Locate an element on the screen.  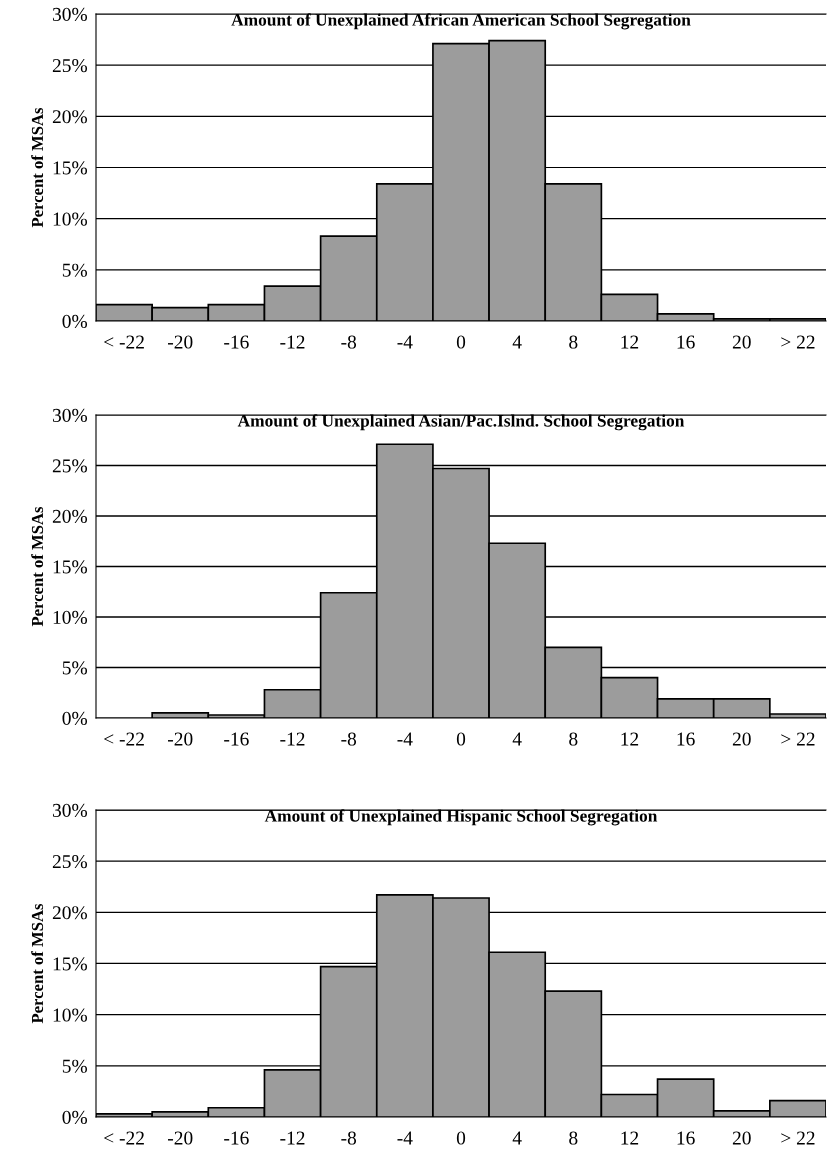
chart-title: Amount of Unexplained Hispanic School Segregation is located at coordinates (461, 817).